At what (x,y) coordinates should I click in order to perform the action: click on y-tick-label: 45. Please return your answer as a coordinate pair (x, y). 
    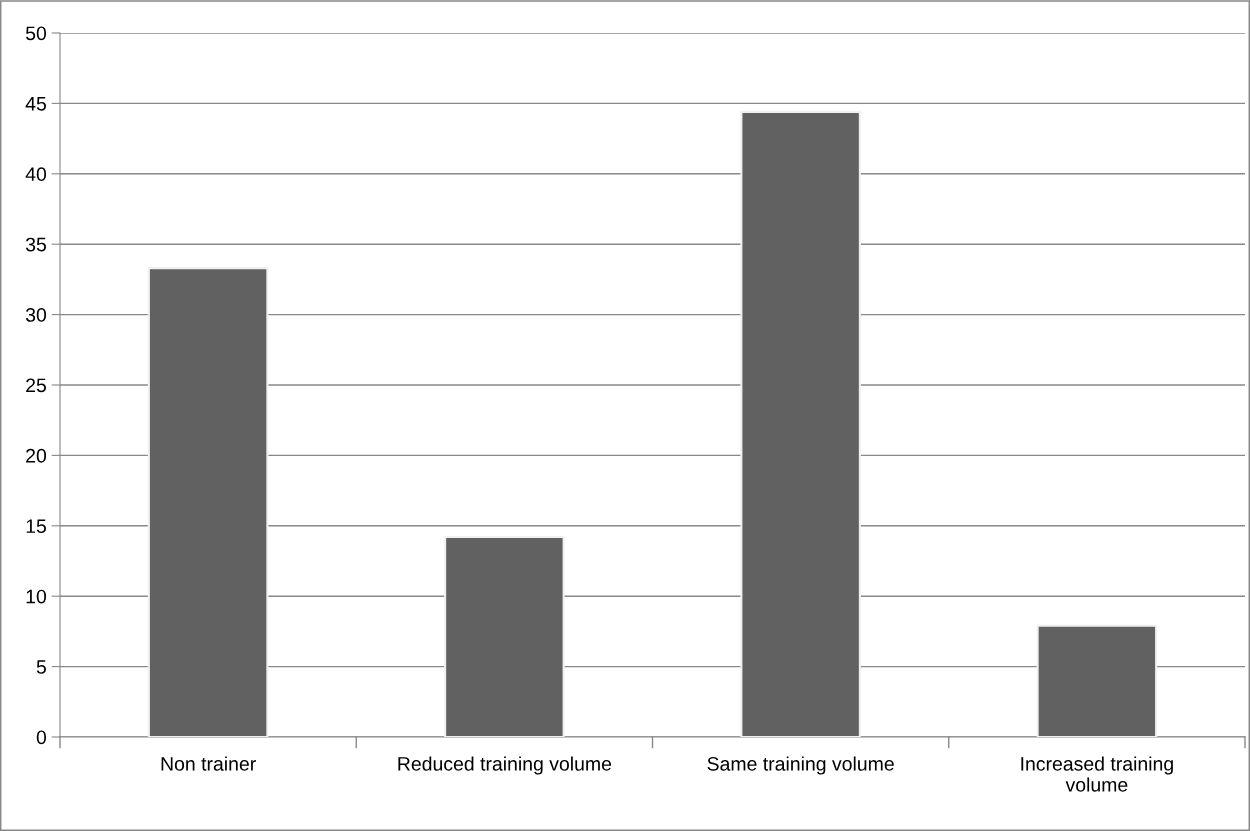
    Looking at the image, I should click on (35, 104).